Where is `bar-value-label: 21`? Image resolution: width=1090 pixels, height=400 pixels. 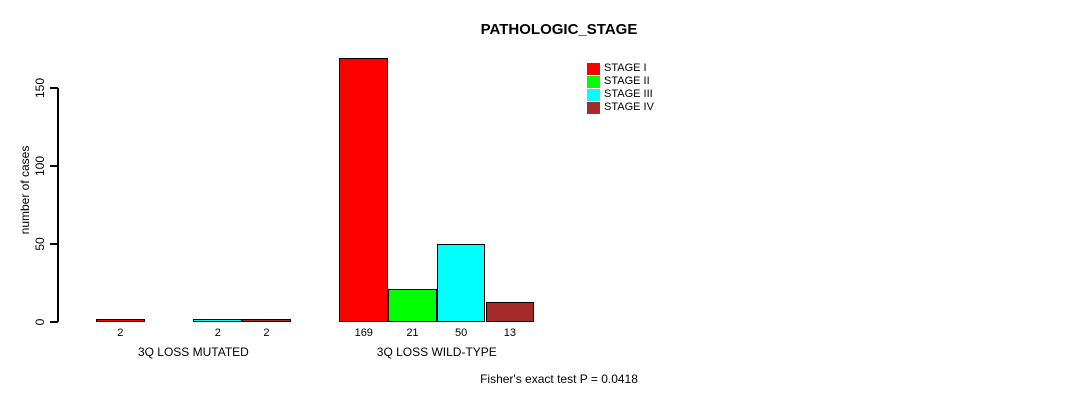 bar-value-label: 21 is located at coordinates (412, 333).